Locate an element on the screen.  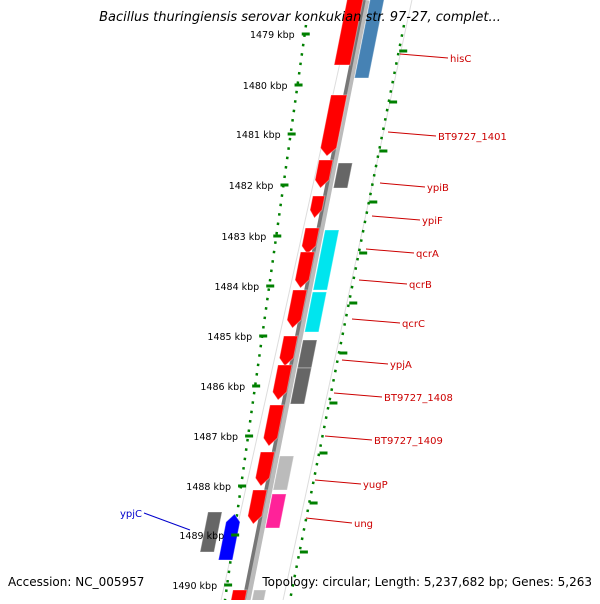
tick-label: 1479 kbp is located at coordinates (272, 35).